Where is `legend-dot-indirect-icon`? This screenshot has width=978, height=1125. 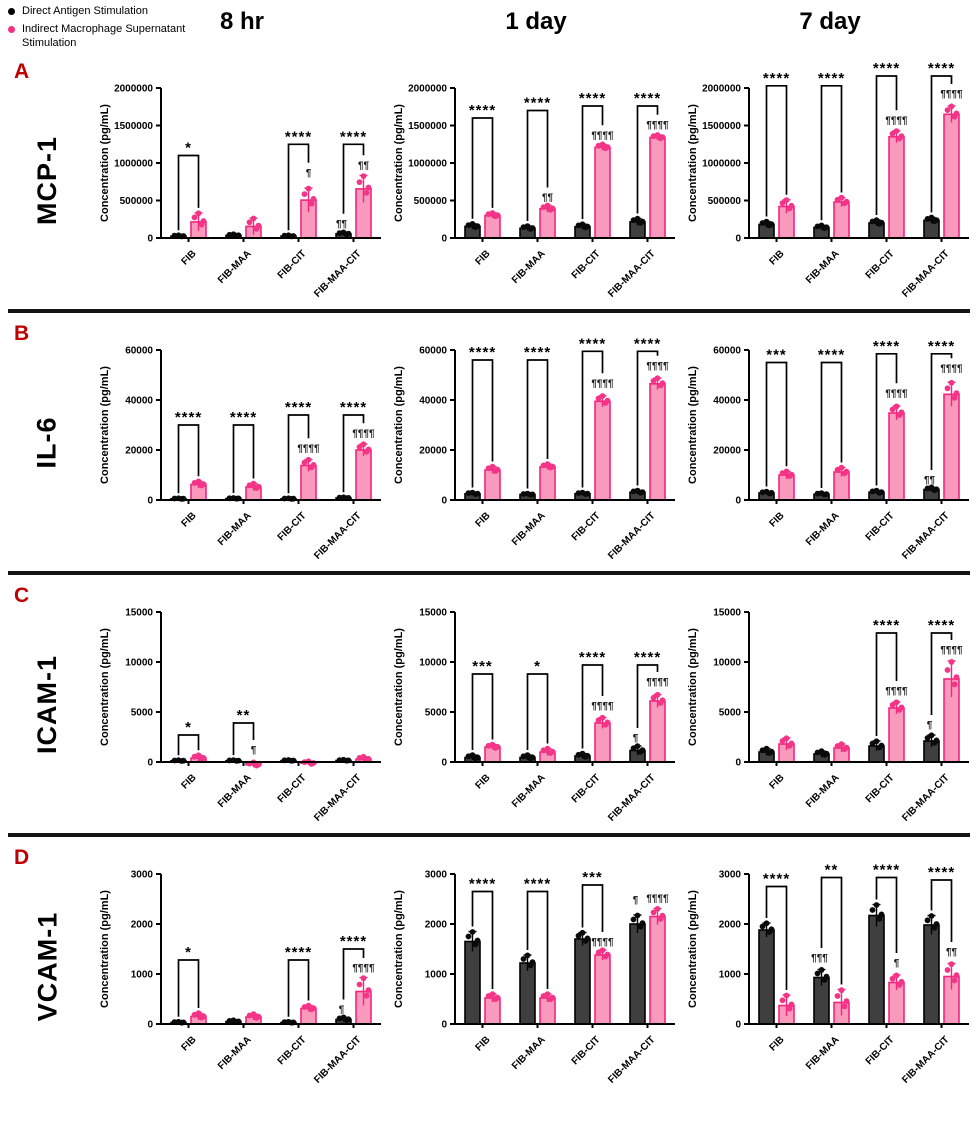 legend-dot-indirect-icon is located at coordinates (11, 29).